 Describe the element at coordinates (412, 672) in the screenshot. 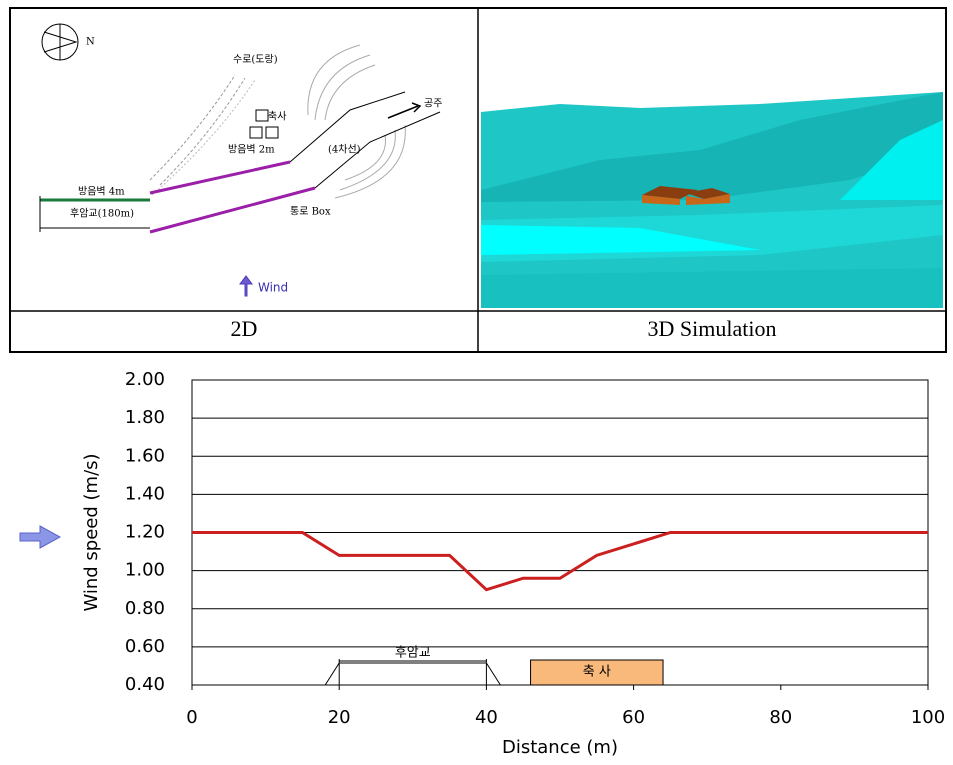

I see `bridge` at that location.